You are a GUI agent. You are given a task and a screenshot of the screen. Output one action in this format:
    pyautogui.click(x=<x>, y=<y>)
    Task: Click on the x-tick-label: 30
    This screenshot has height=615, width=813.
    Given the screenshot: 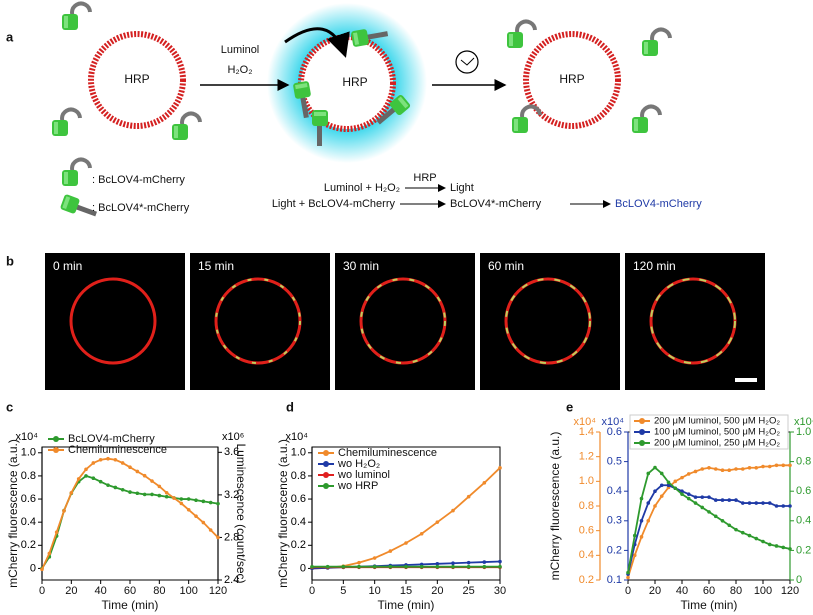 What is the action you would take?
    pyautogui.click(x=500, y=591)
    